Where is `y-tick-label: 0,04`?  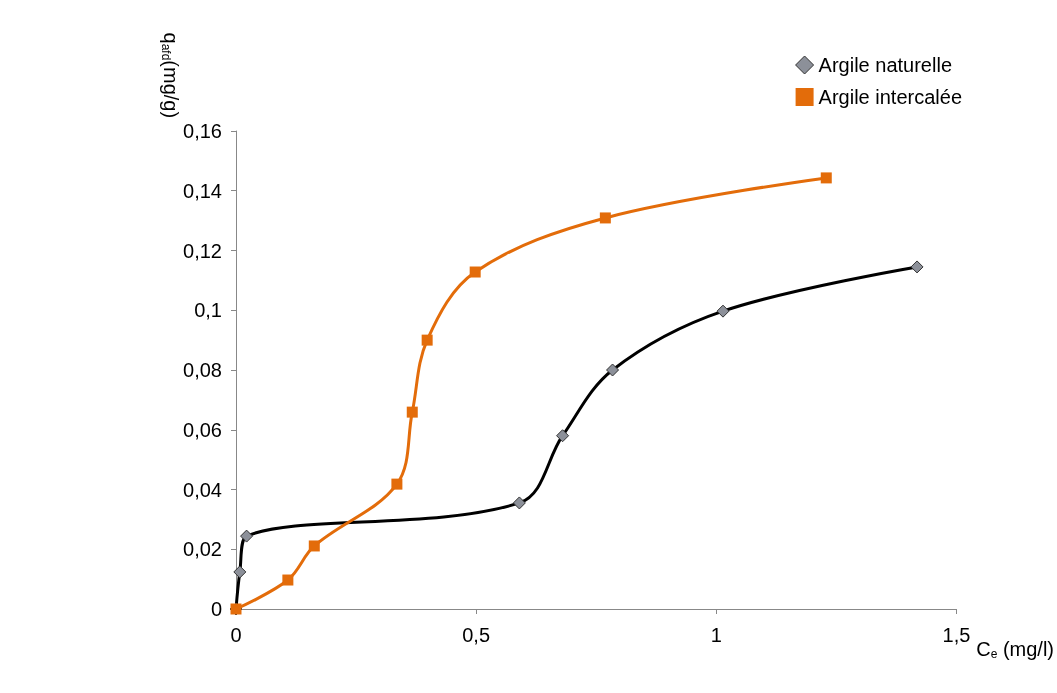 y-tick-label: 0,04 is located at coordinates (202, 489).